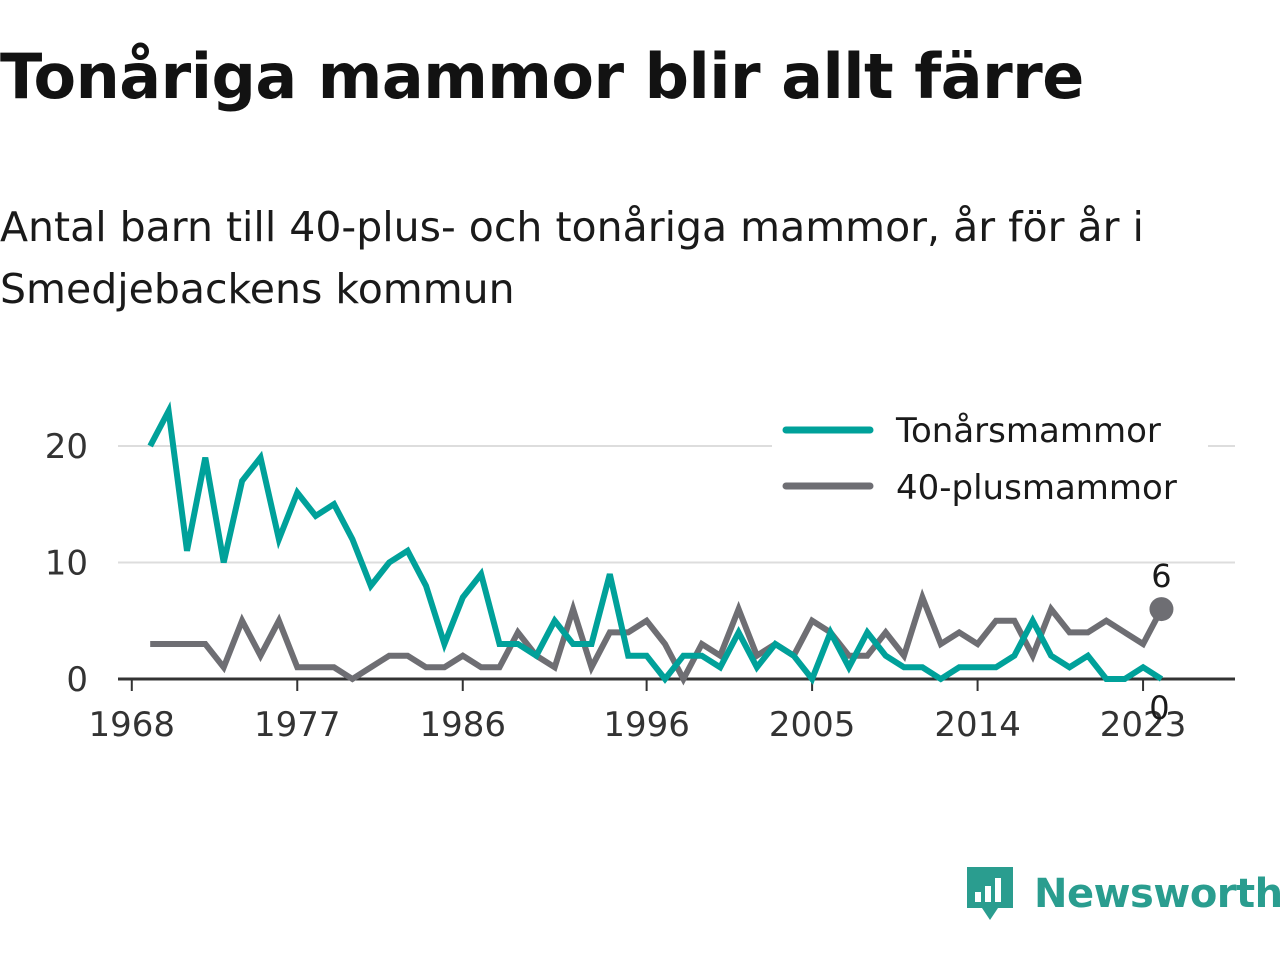  Describe the element at coordinates (542, 76) in the screenshot. I see `chart-title: Tonåriga mammor blir allt färre` at that location.